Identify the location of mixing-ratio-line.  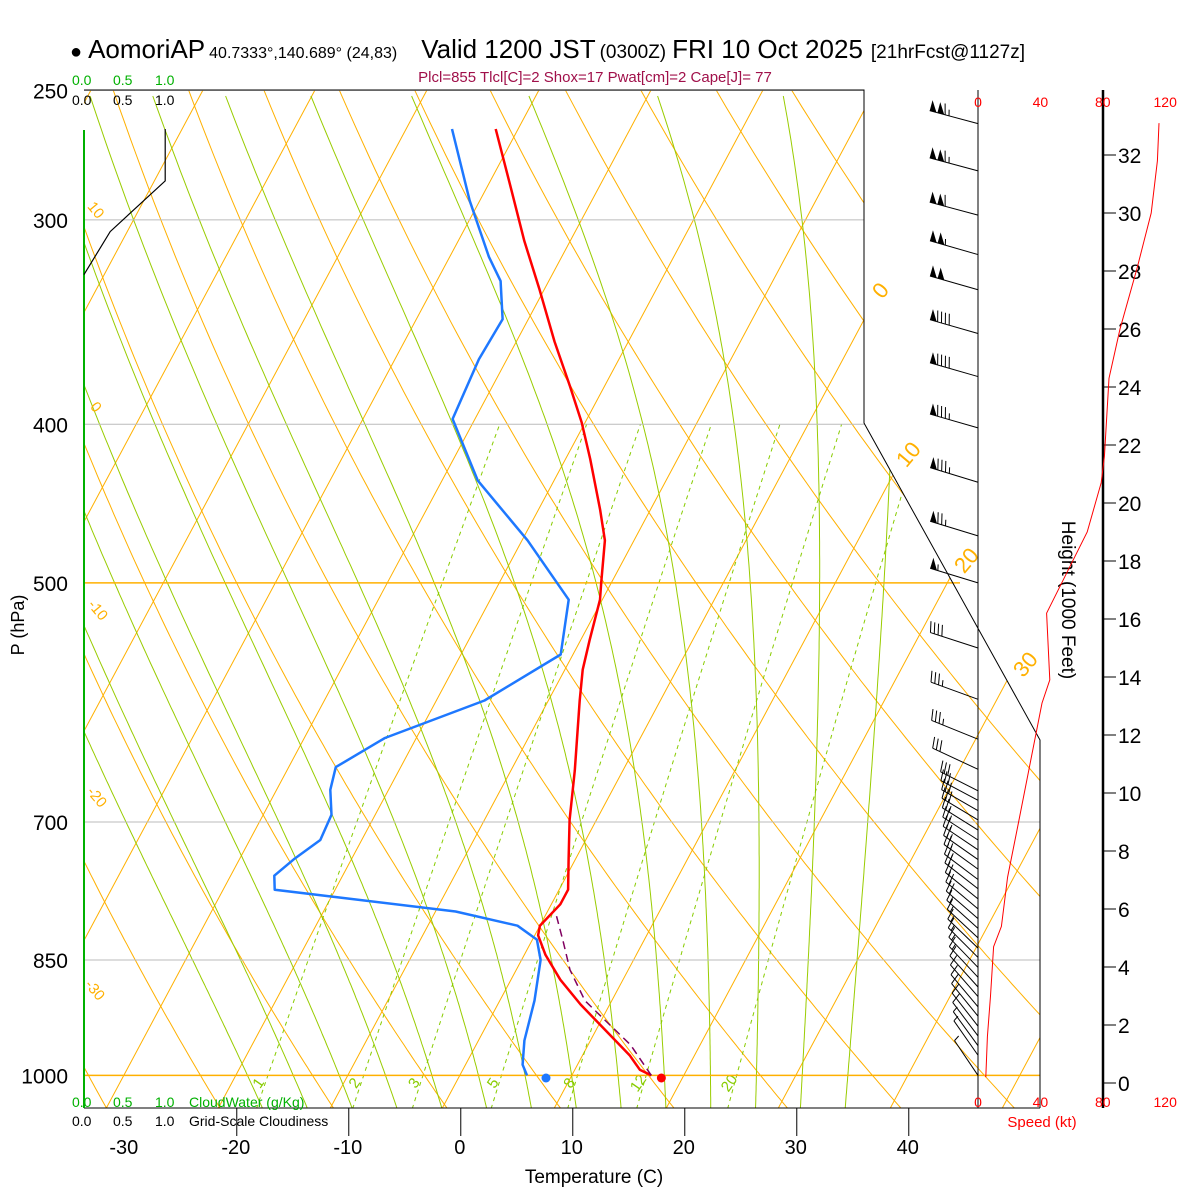
(739, 766).